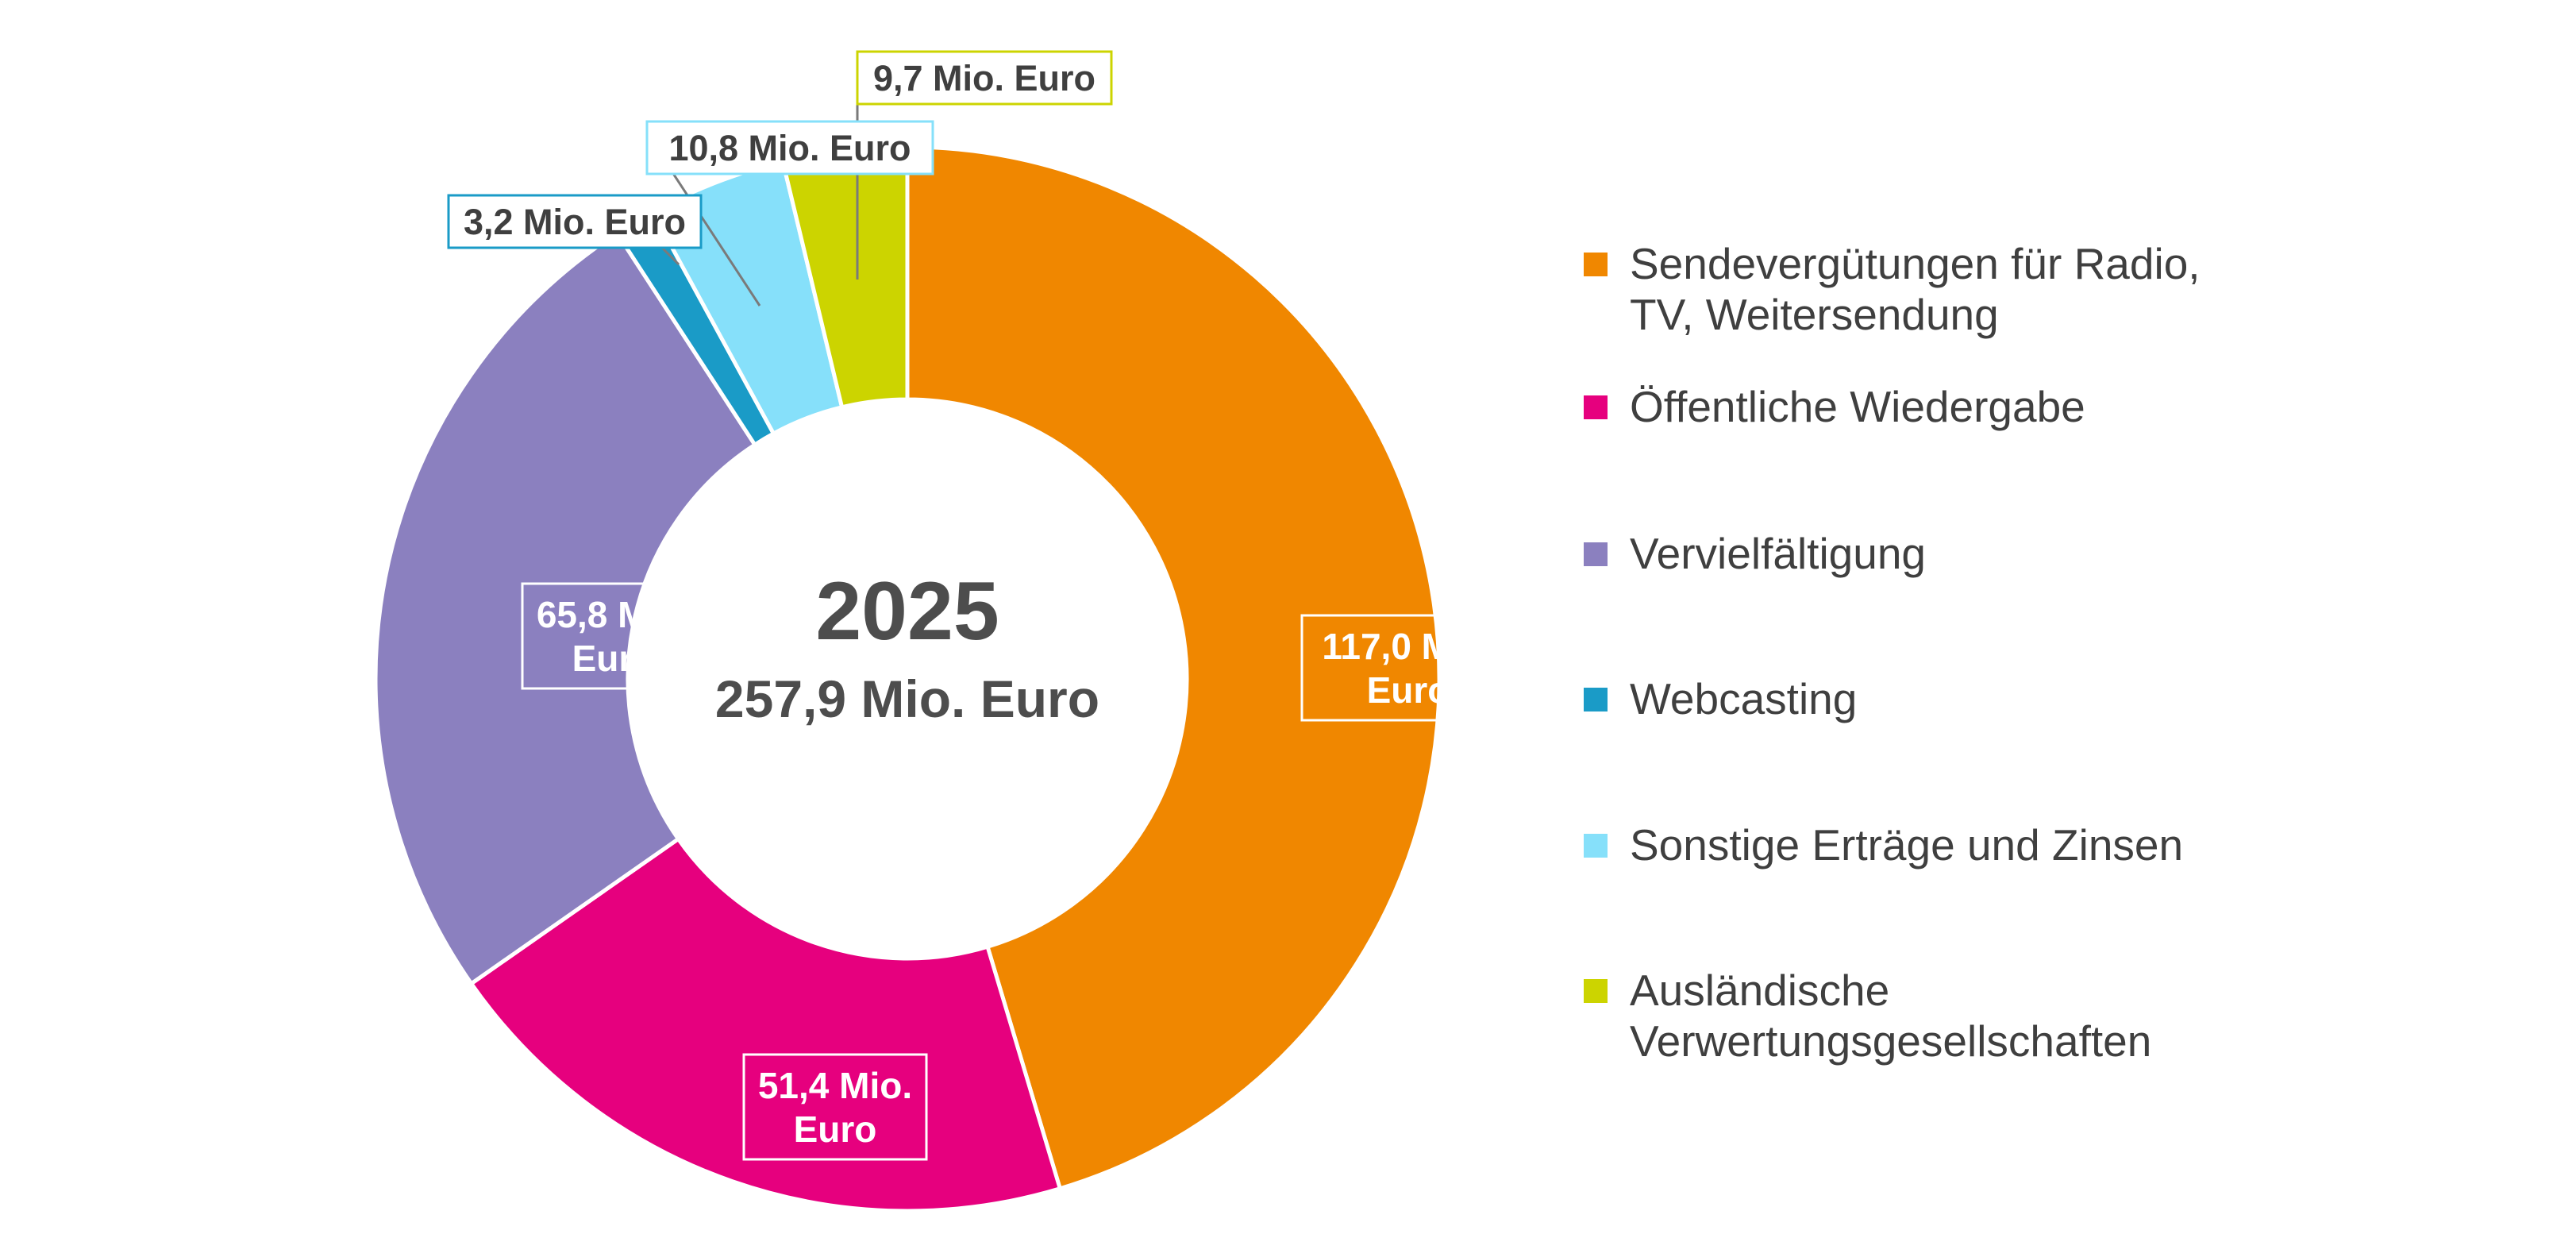 The width and height of the screenshot is (2576, 1234). I want to click on slice-label-text-5: 9,7 Mio. Euro, so click(984, 78).